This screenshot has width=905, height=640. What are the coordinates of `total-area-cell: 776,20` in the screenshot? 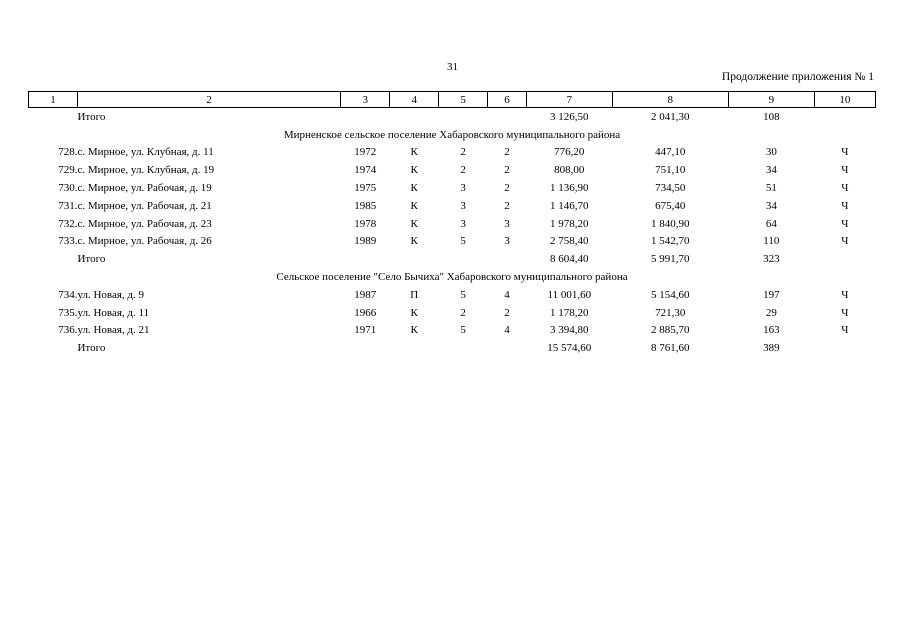 It's located at (569, 152).